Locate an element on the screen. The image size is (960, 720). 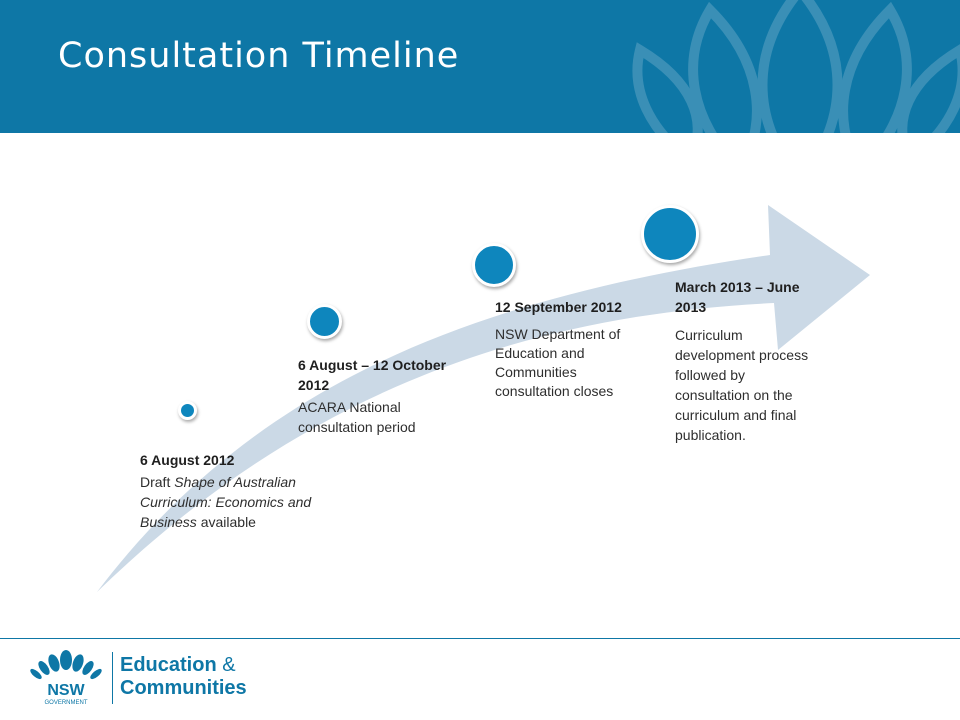
svg-text: GOVERNMENT is located at coordinates (65, 703).